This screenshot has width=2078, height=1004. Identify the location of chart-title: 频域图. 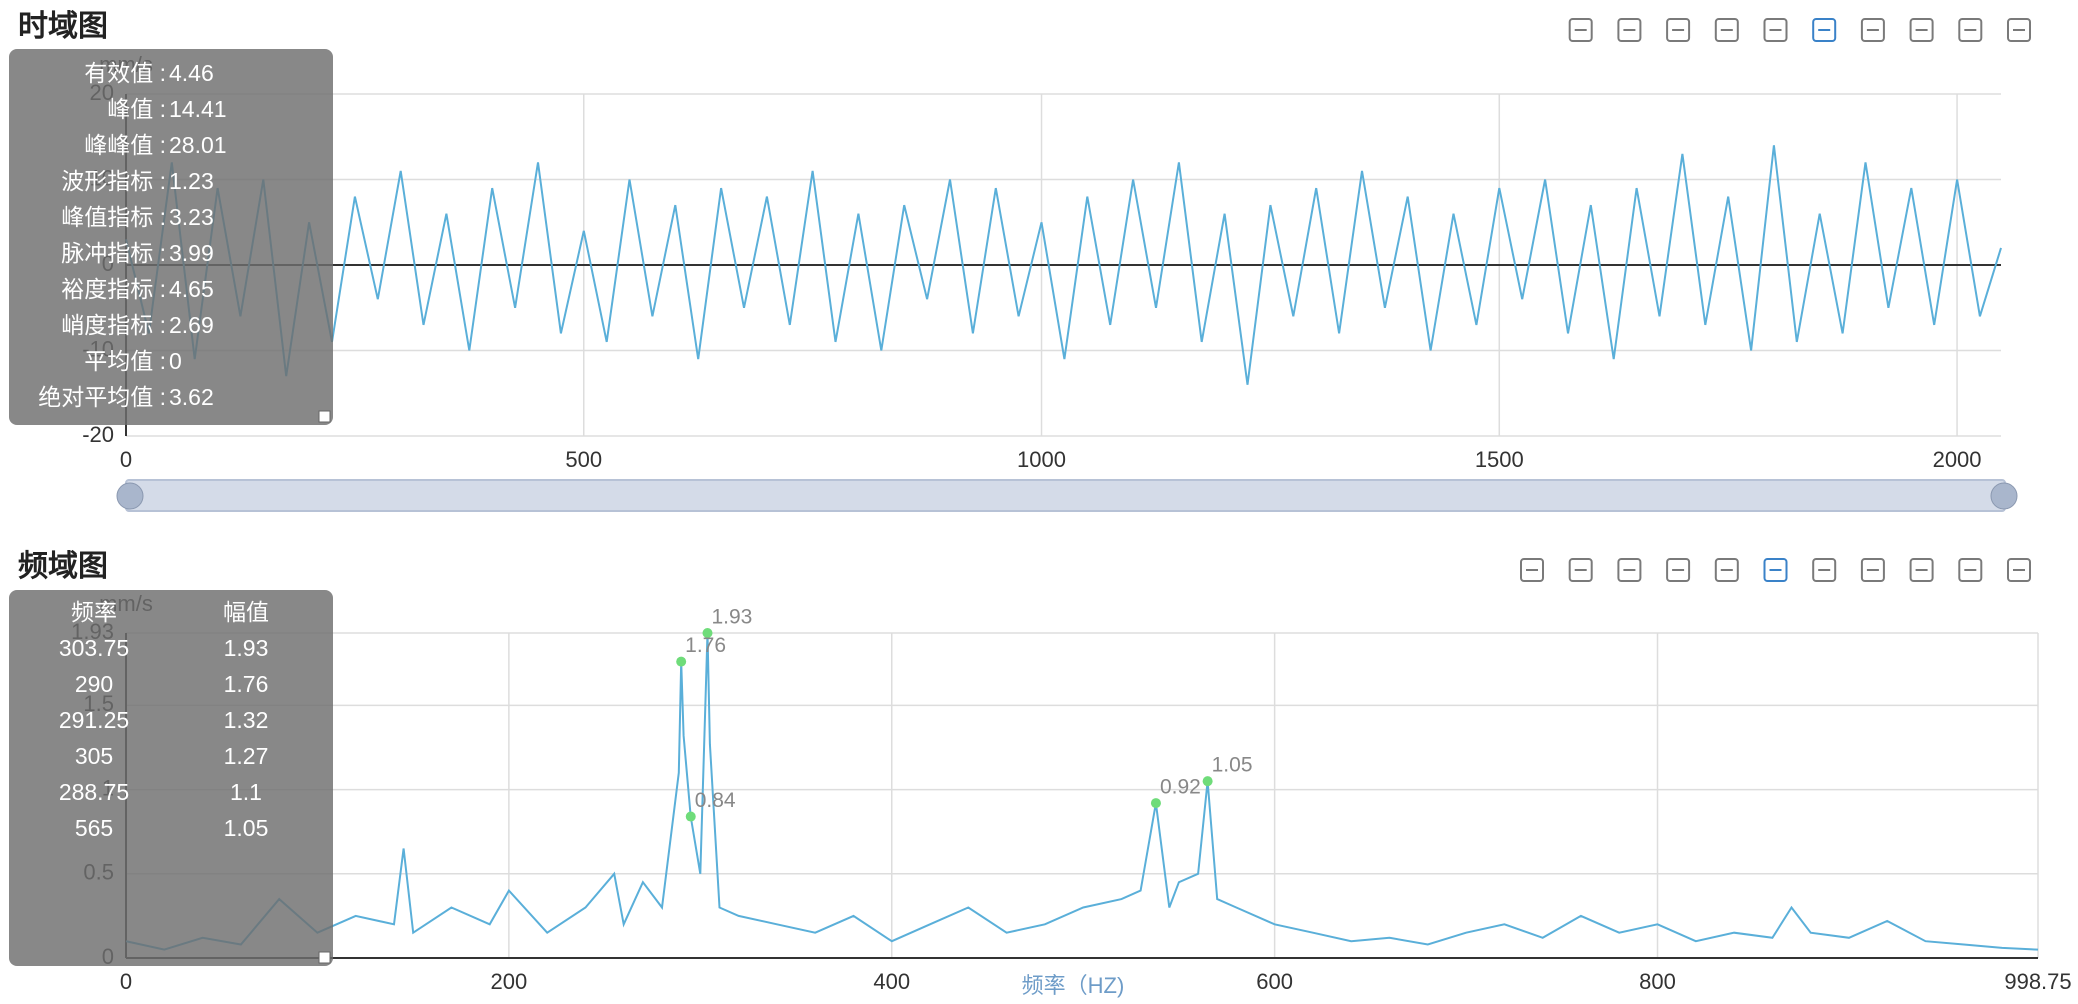
(63, 566).